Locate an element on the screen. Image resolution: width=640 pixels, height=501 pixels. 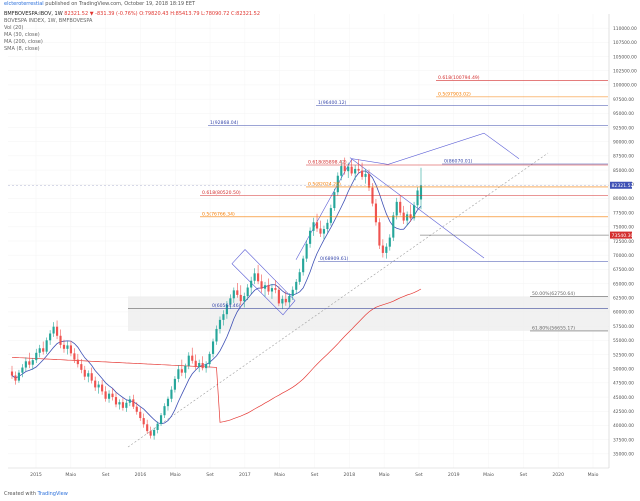
fib-label: 0(86070.01) is located at coordinates (458, 161).